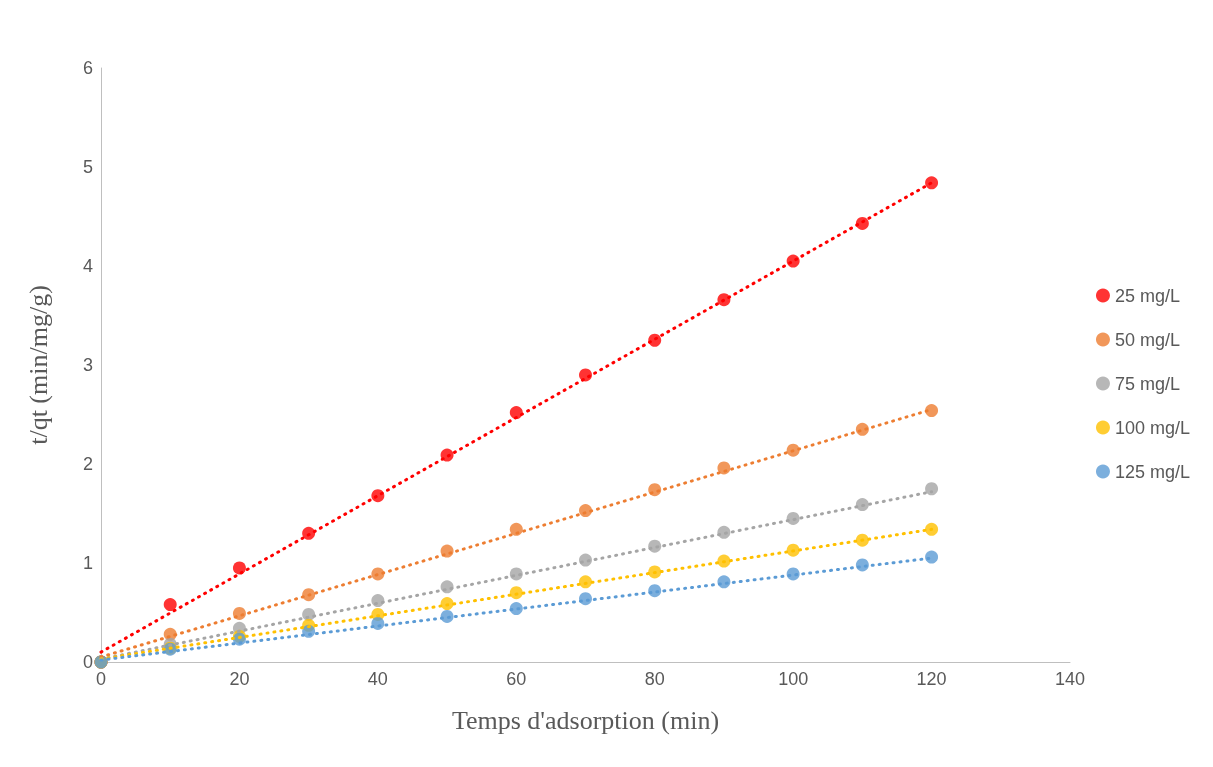 The width and height of the screenshot is (1213, 767). What do you see at coordinates (87, 266) in the screenshot?
I see `y-tick-label: 4` at bounding box center [87, 266].